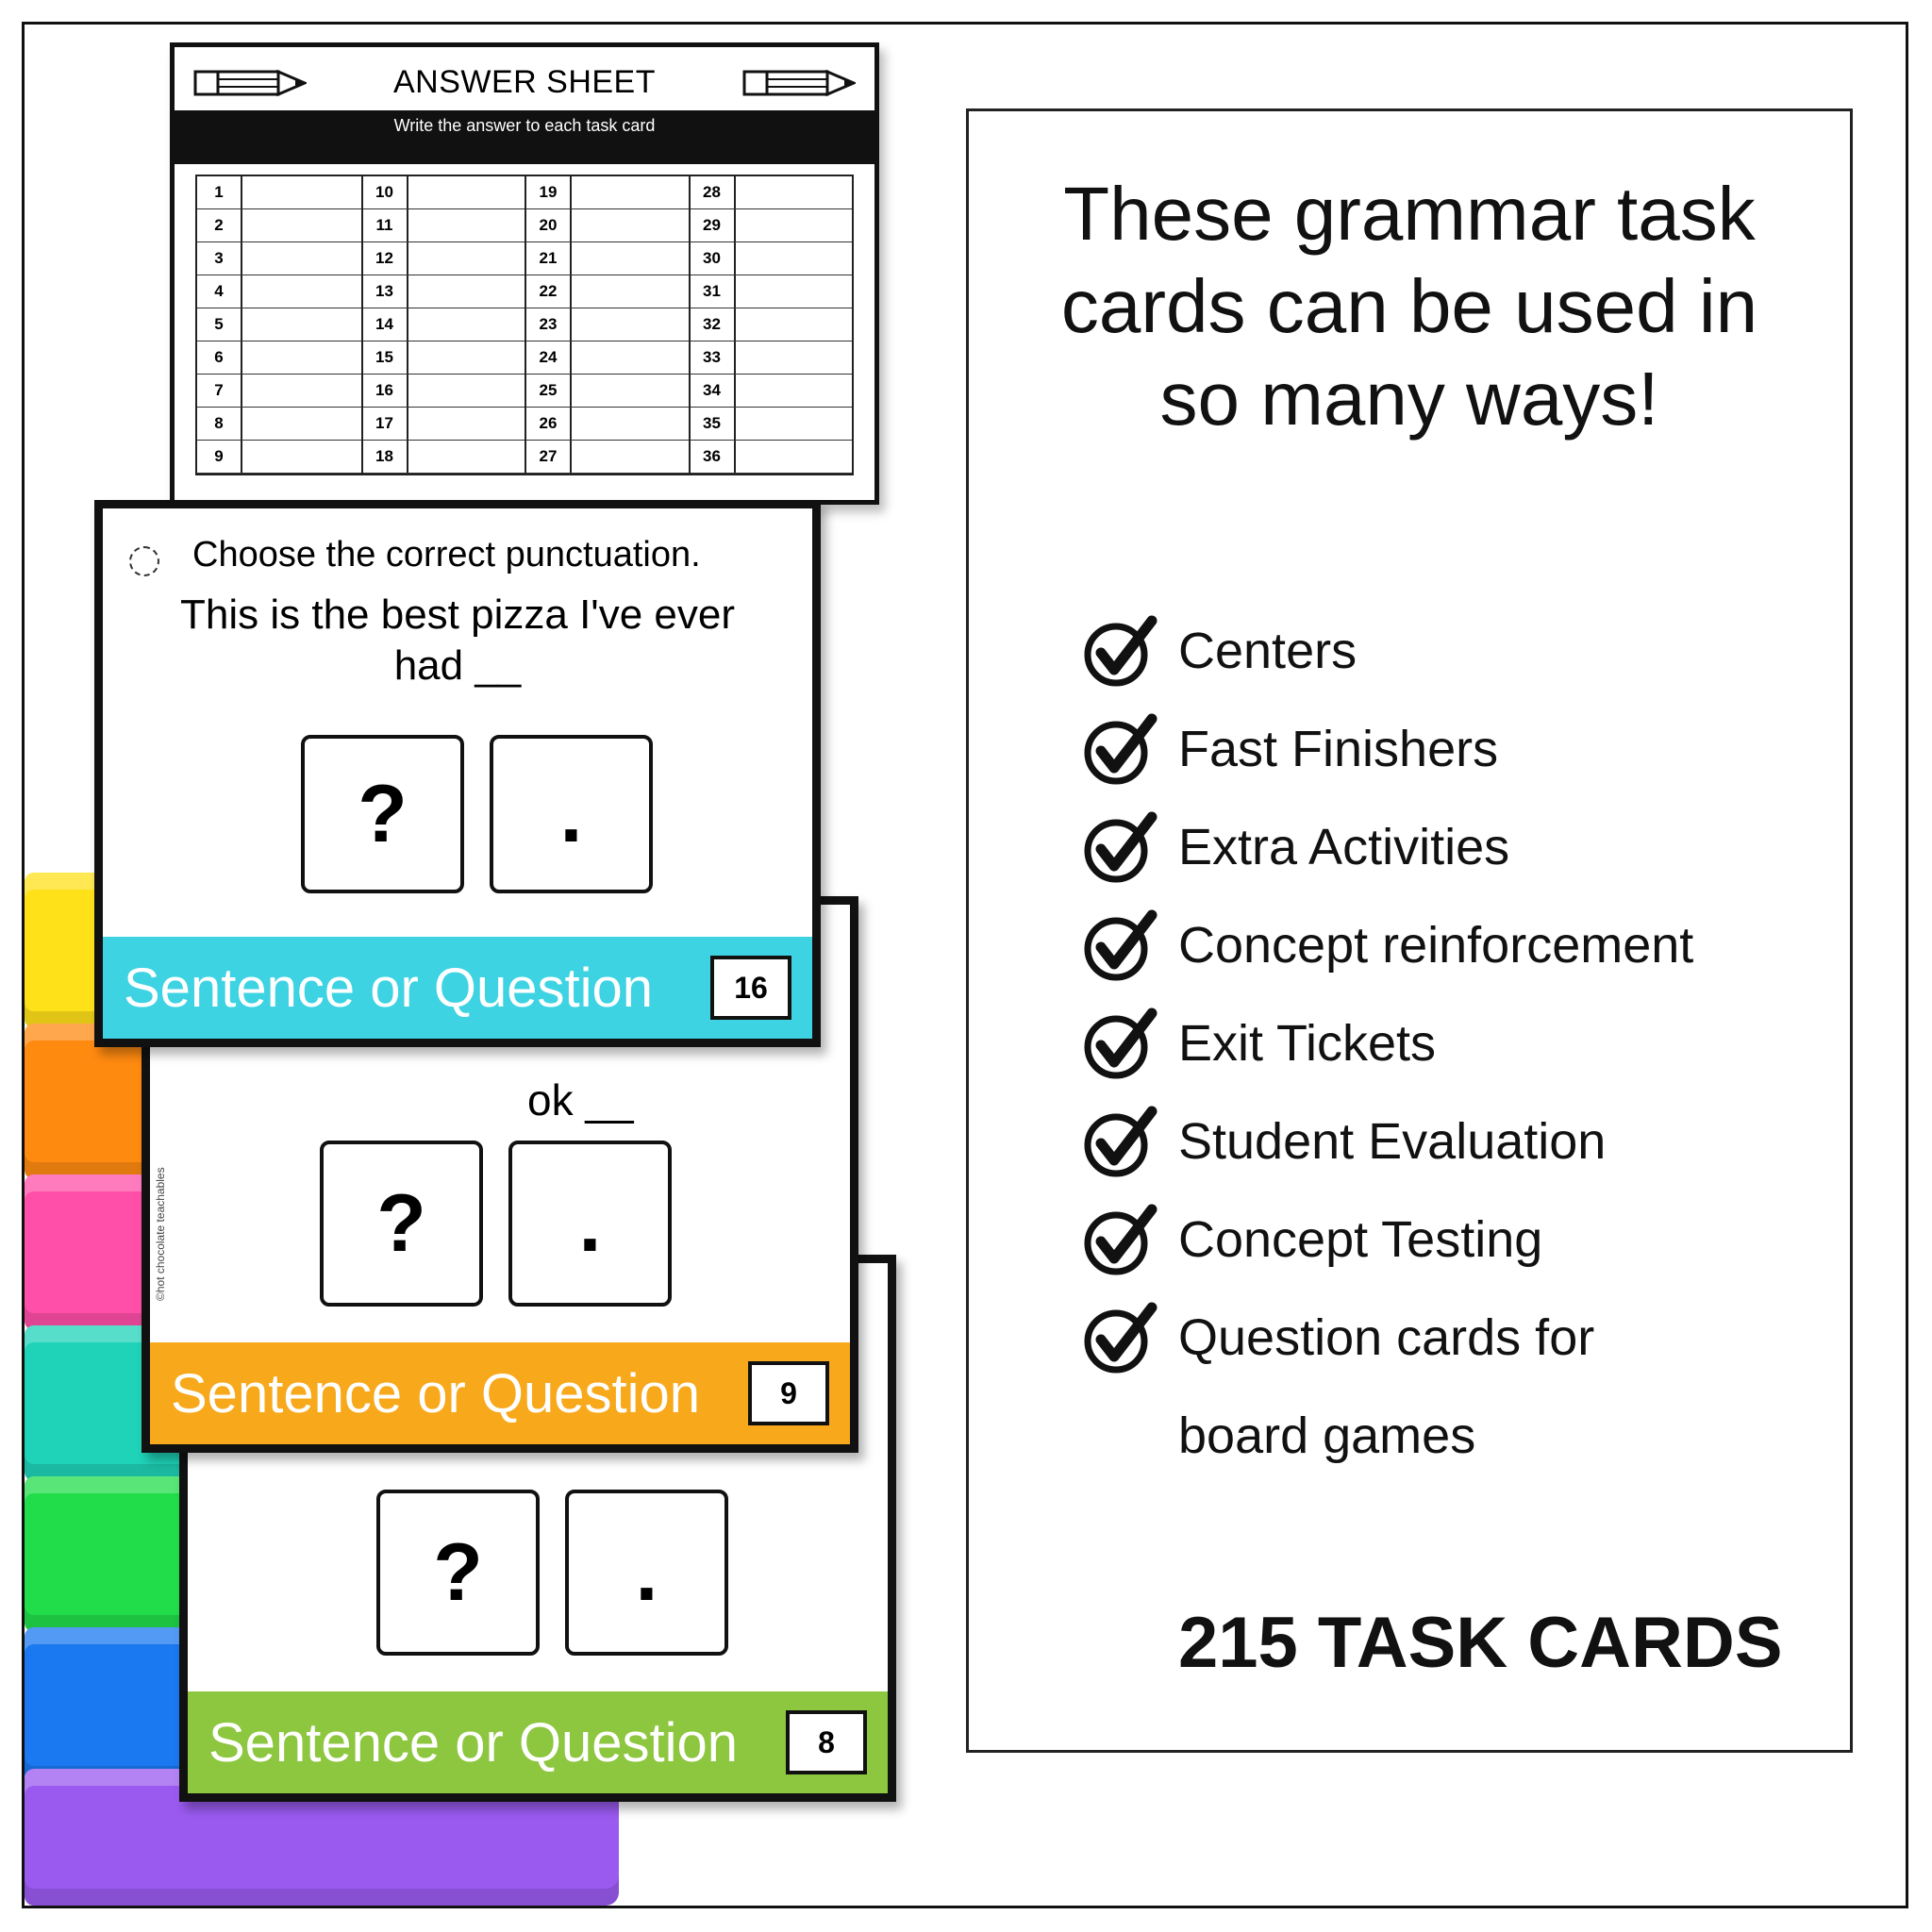 This screenshot has height=1932, width=1932. I want to click on headline-line: cards can be used in, so click(1409, 306).